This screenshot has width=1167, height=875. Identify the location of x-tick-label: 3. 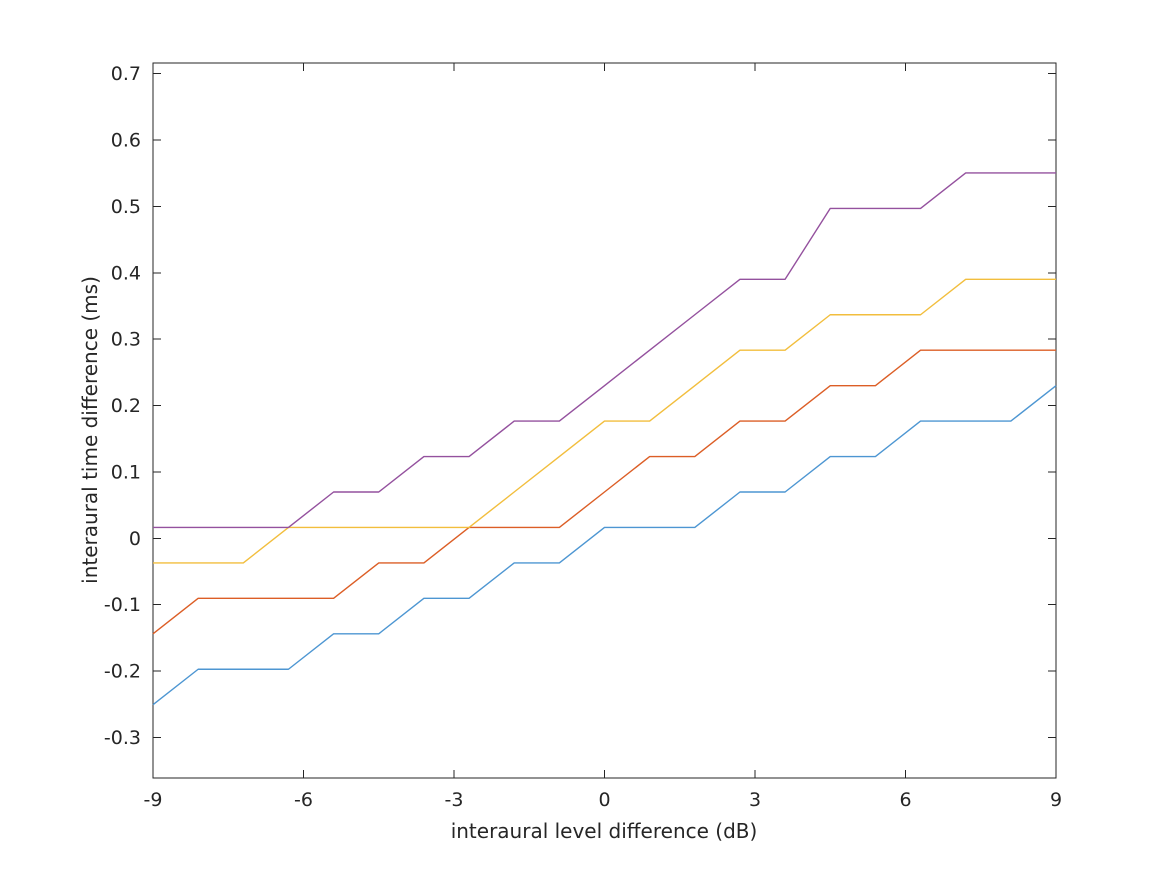
(755, 800).